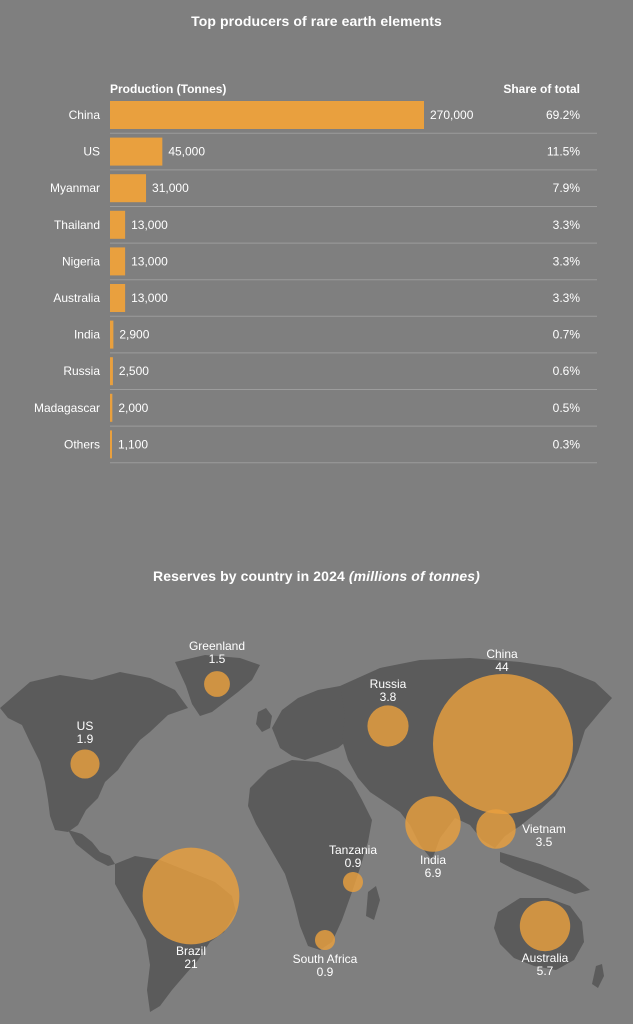 The image size is (633, 1024). I want to click on bar-value-label: 2,500, so click(134, 371).